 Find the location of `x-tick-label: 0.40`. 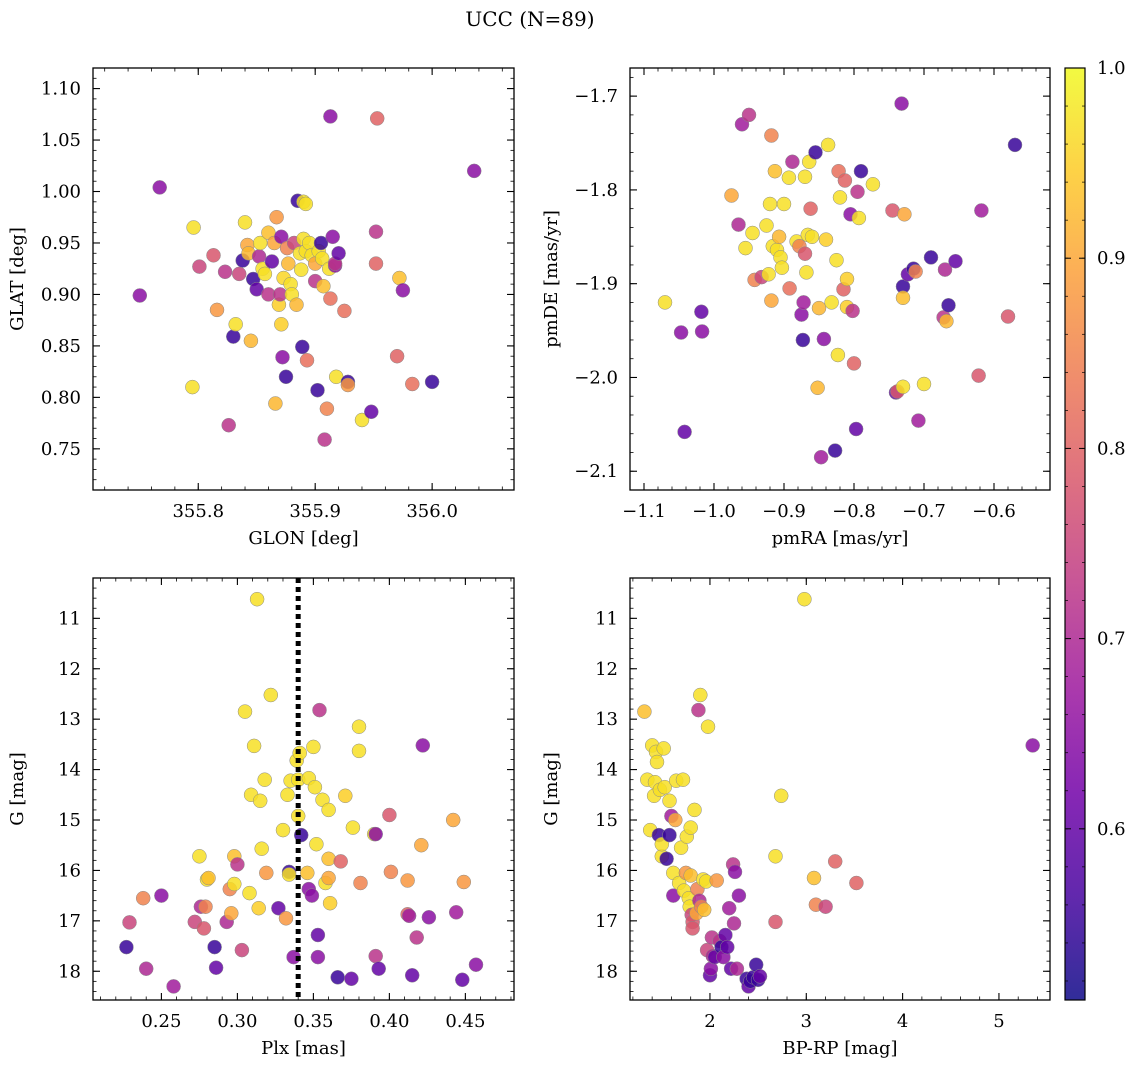

x-tick-label: 0.40 is located at coordinates (389, 1021).